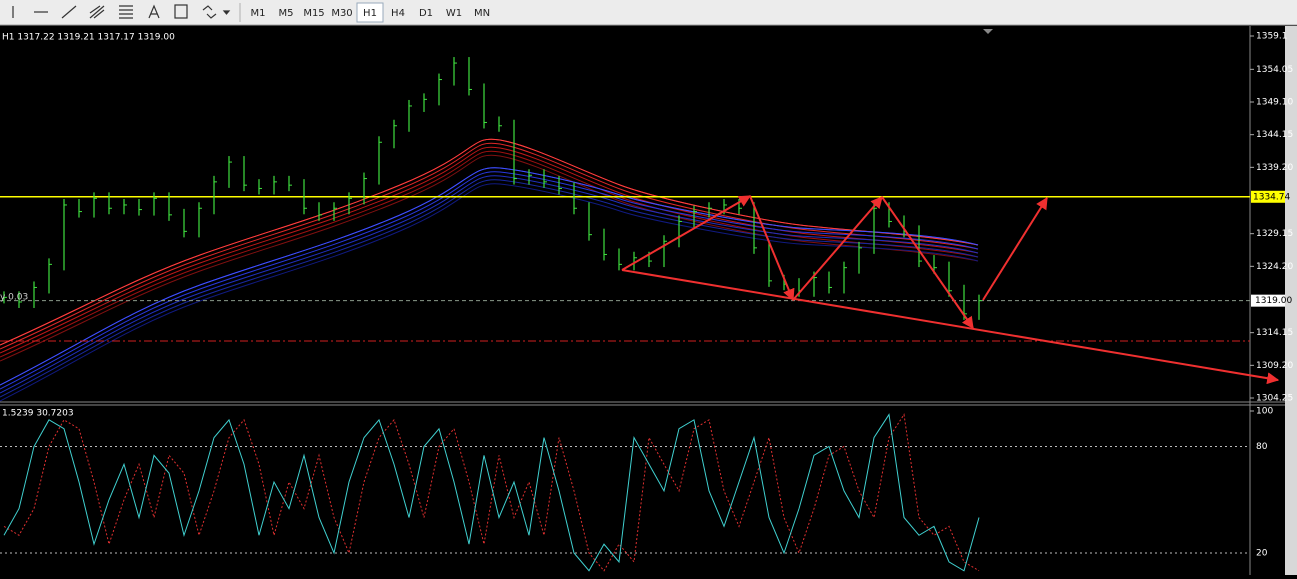 Image resolution: width=1297 pixels, height=579 pixels. Describe the element at coordinates (1274, 399) in the screenshot. I see `price-tick-label: 1304.25` at that location.